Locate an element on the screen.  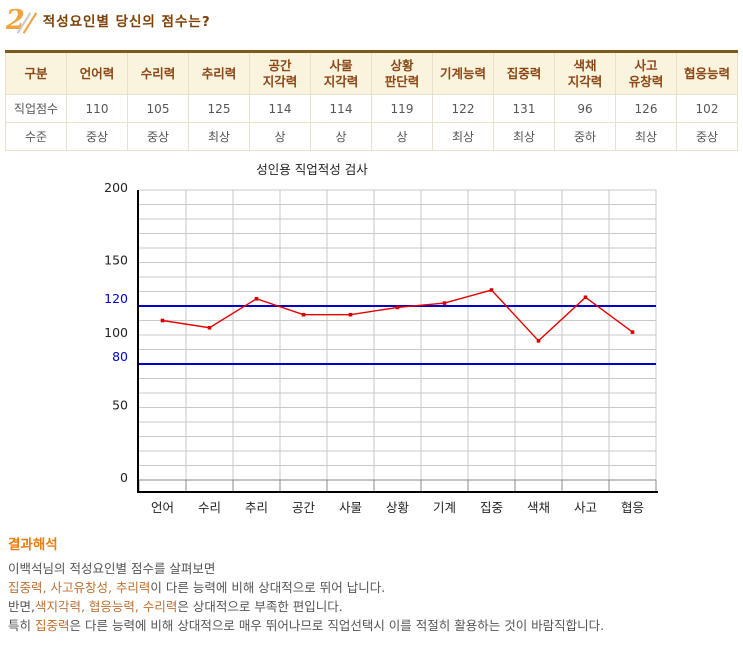
table-row: 수준 중상 중상 최상 상 상 상 최상 최상 중하 최상 중상 is located at coordinates (371, 137).